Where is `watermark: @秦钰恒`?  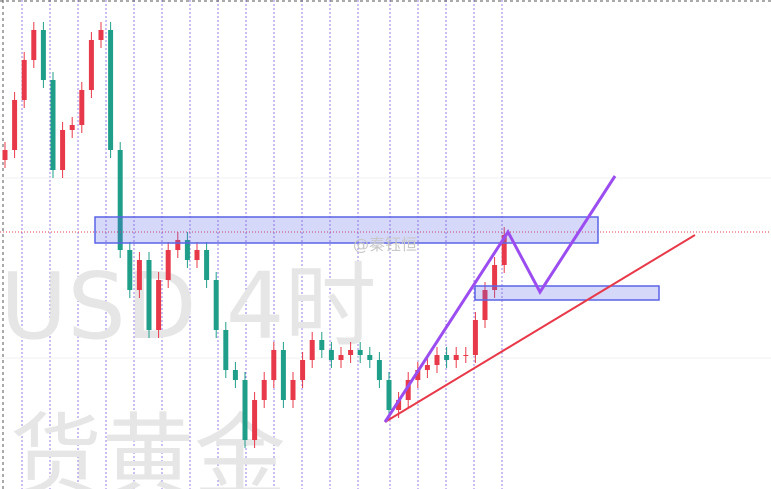 watermark: @秦钰恒 is located at coordinates (385, 244).